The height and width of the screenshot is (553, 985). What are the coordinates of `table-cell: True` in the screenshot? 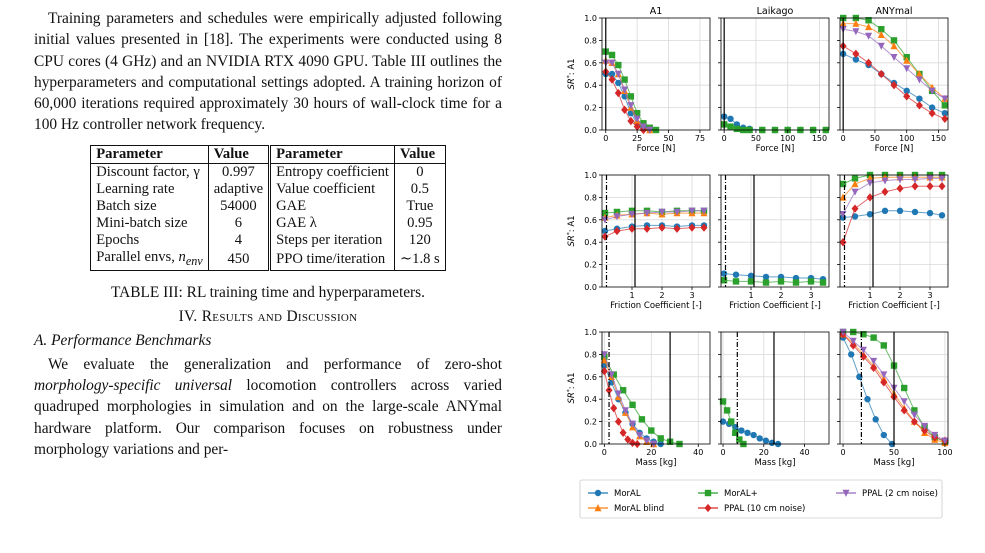 It's located at (419, 206).